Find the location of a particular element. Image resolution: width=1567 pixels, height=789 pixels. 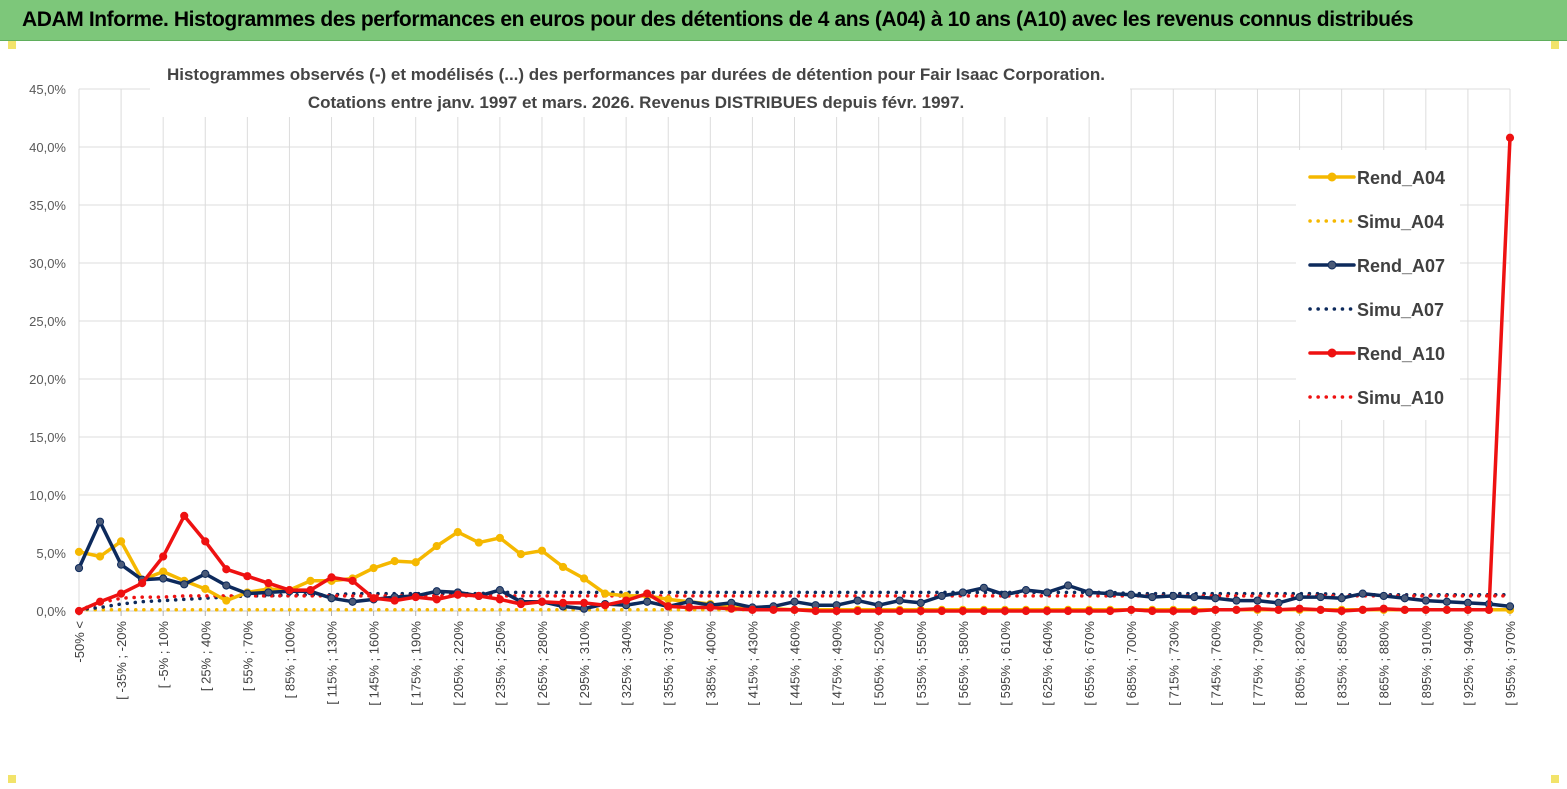

x-tick-label: [ 865% ; 880% is located at coordinates (1384, 663).